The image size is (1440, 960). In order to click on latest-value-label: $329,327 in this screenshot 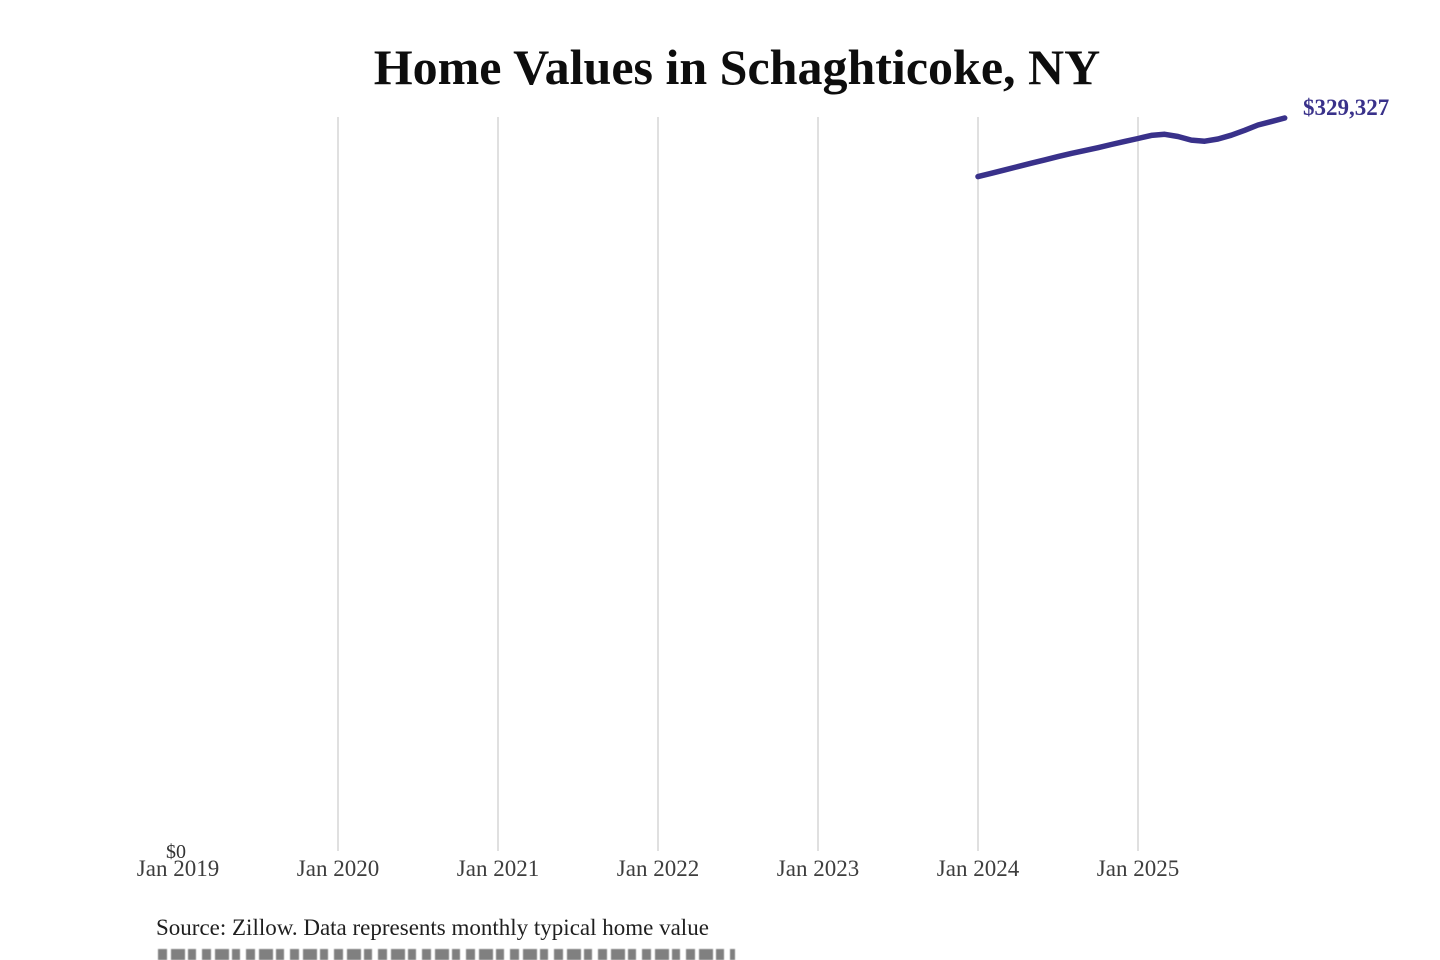, I will do `click(1346, 107)`.